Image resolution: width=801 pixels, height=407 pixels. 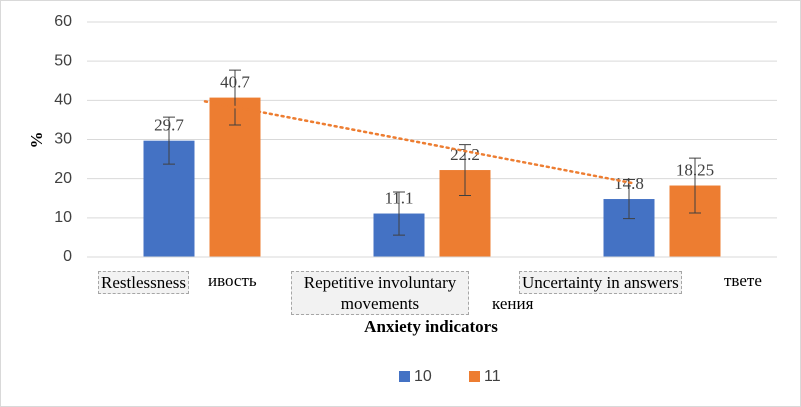 I want to click on legend-label: 10, so click(x=423, y=376).